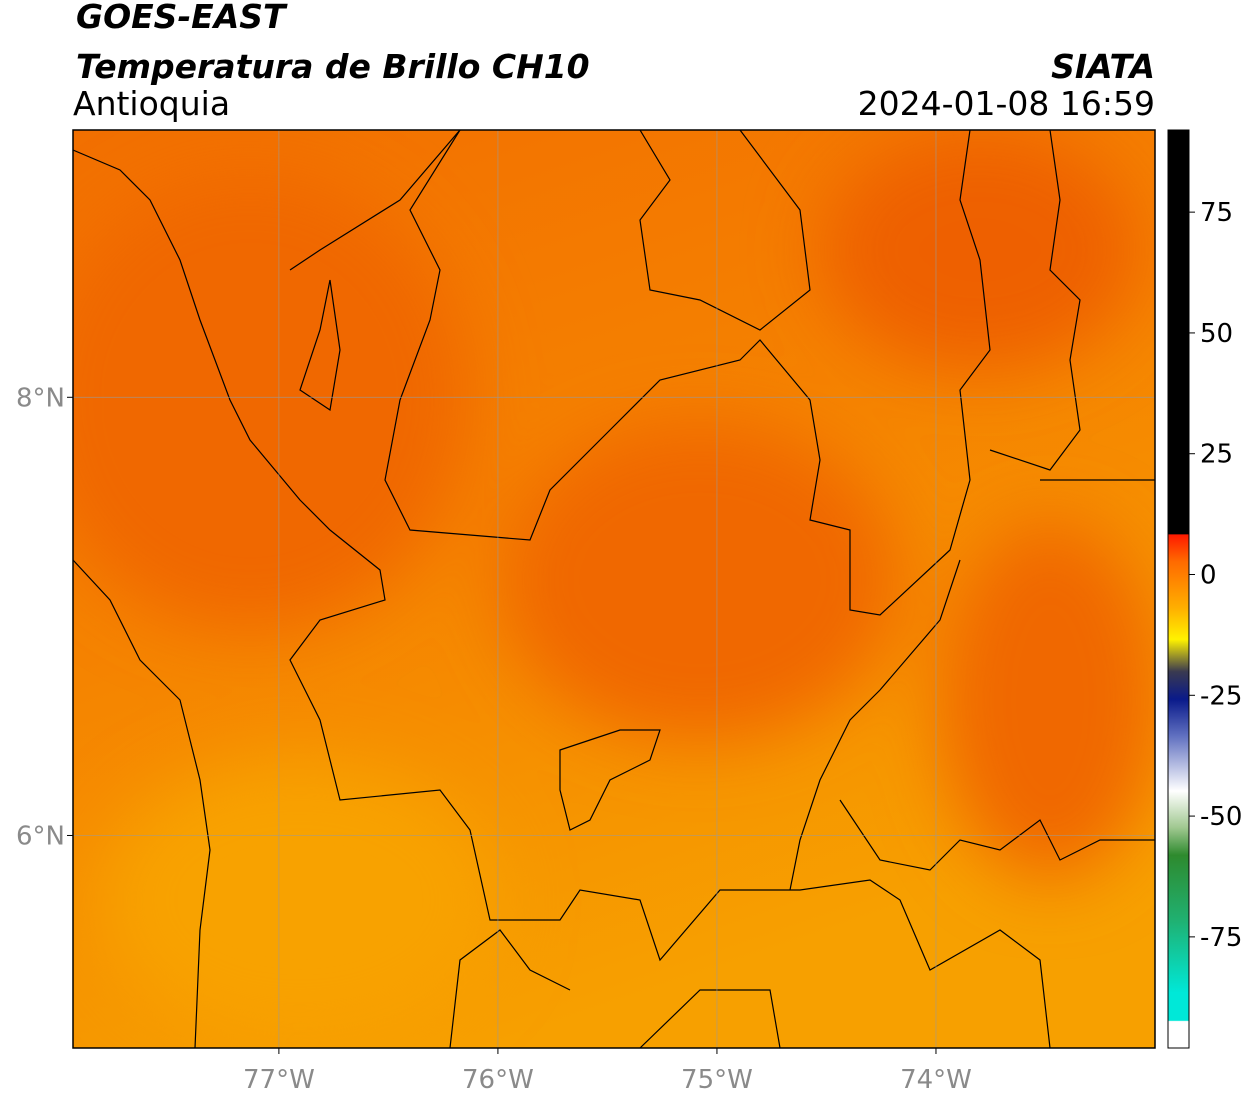 The image size is (1252, 1103). What do you see at coordinates (333, 66) in the screenshot?
I see `subtitle: Temperatura de Brillo CH10` at bounding box center [333, 66].